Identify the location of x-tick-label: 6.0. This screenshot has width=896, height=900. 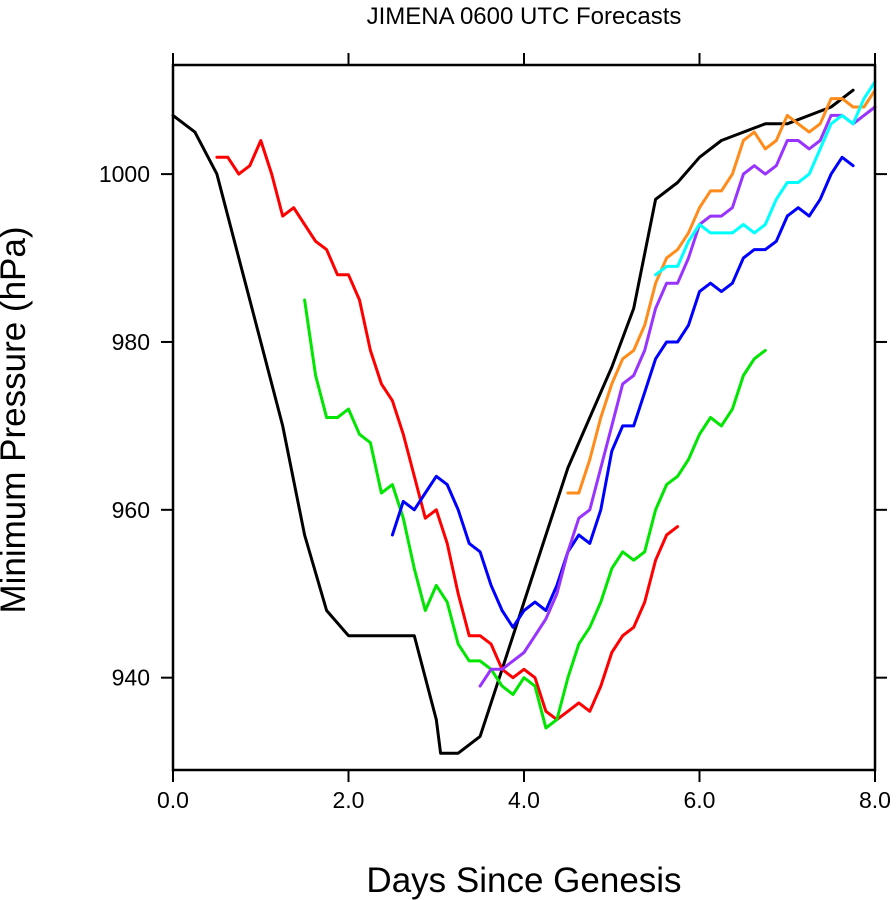
(700, 800).